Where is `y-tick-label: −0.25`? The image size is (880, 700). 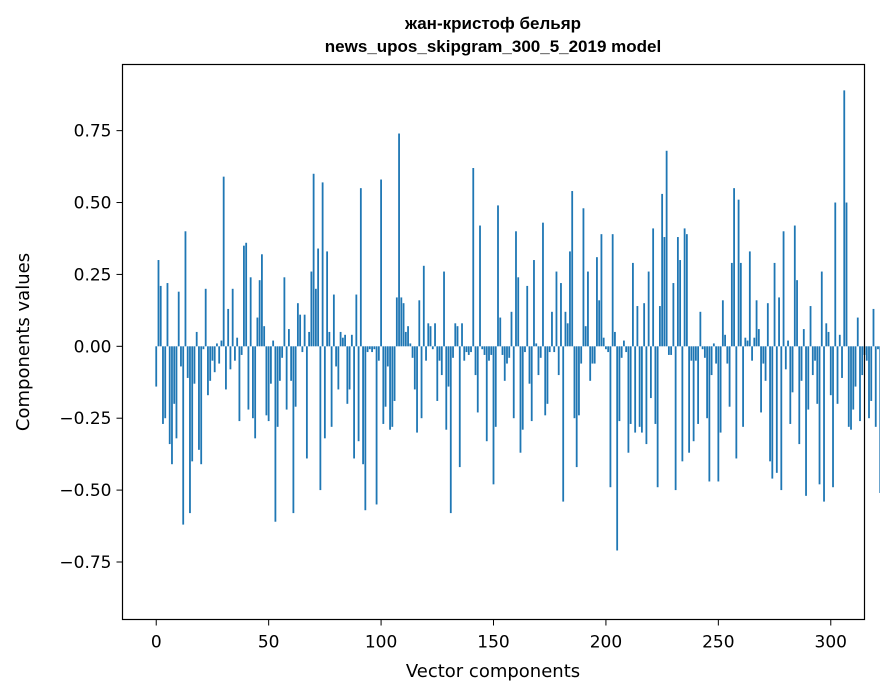
y-tick-label: −0.25 is located at coordinates (85, 419).